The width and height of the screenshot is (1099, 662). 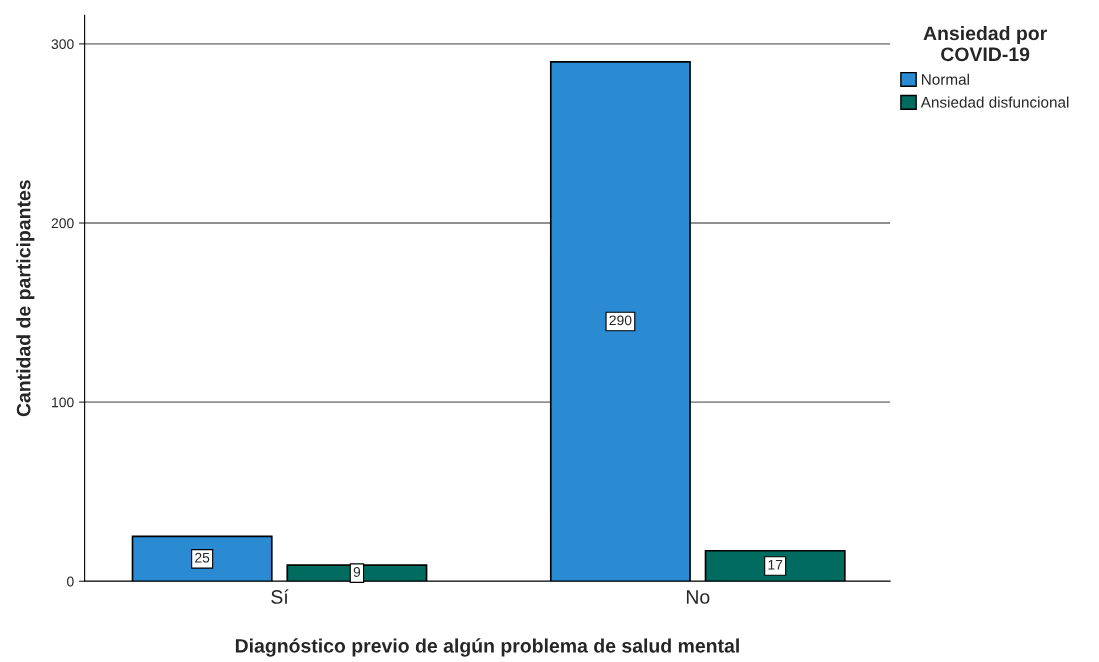 I want to click on data-label: 9, so click(x=357, y=572).